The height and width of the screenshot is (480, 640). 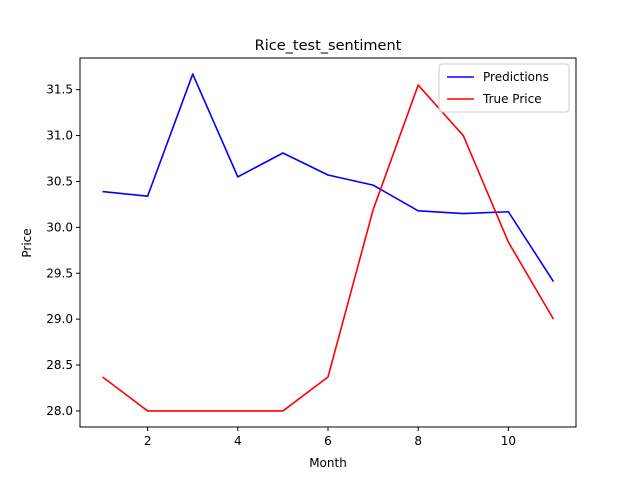 What do you see at coordinates (59, 273) in the screenshot?
I see `y-tick-label-3: 29.5` at bounding box center [59, 273].